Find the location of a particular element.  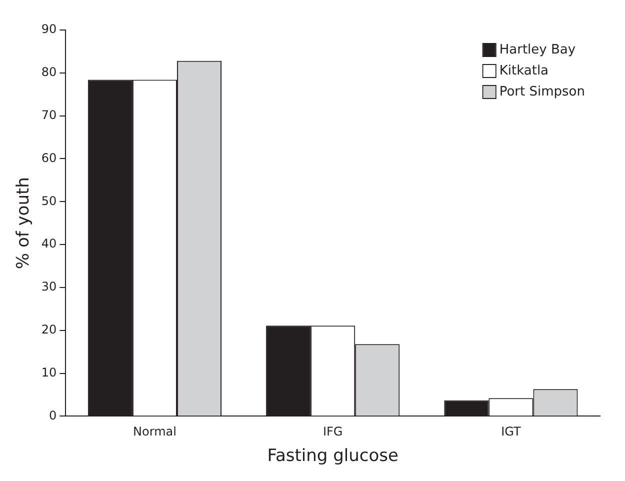

y-tick-label: 20 is located at coordinates (49, 329).